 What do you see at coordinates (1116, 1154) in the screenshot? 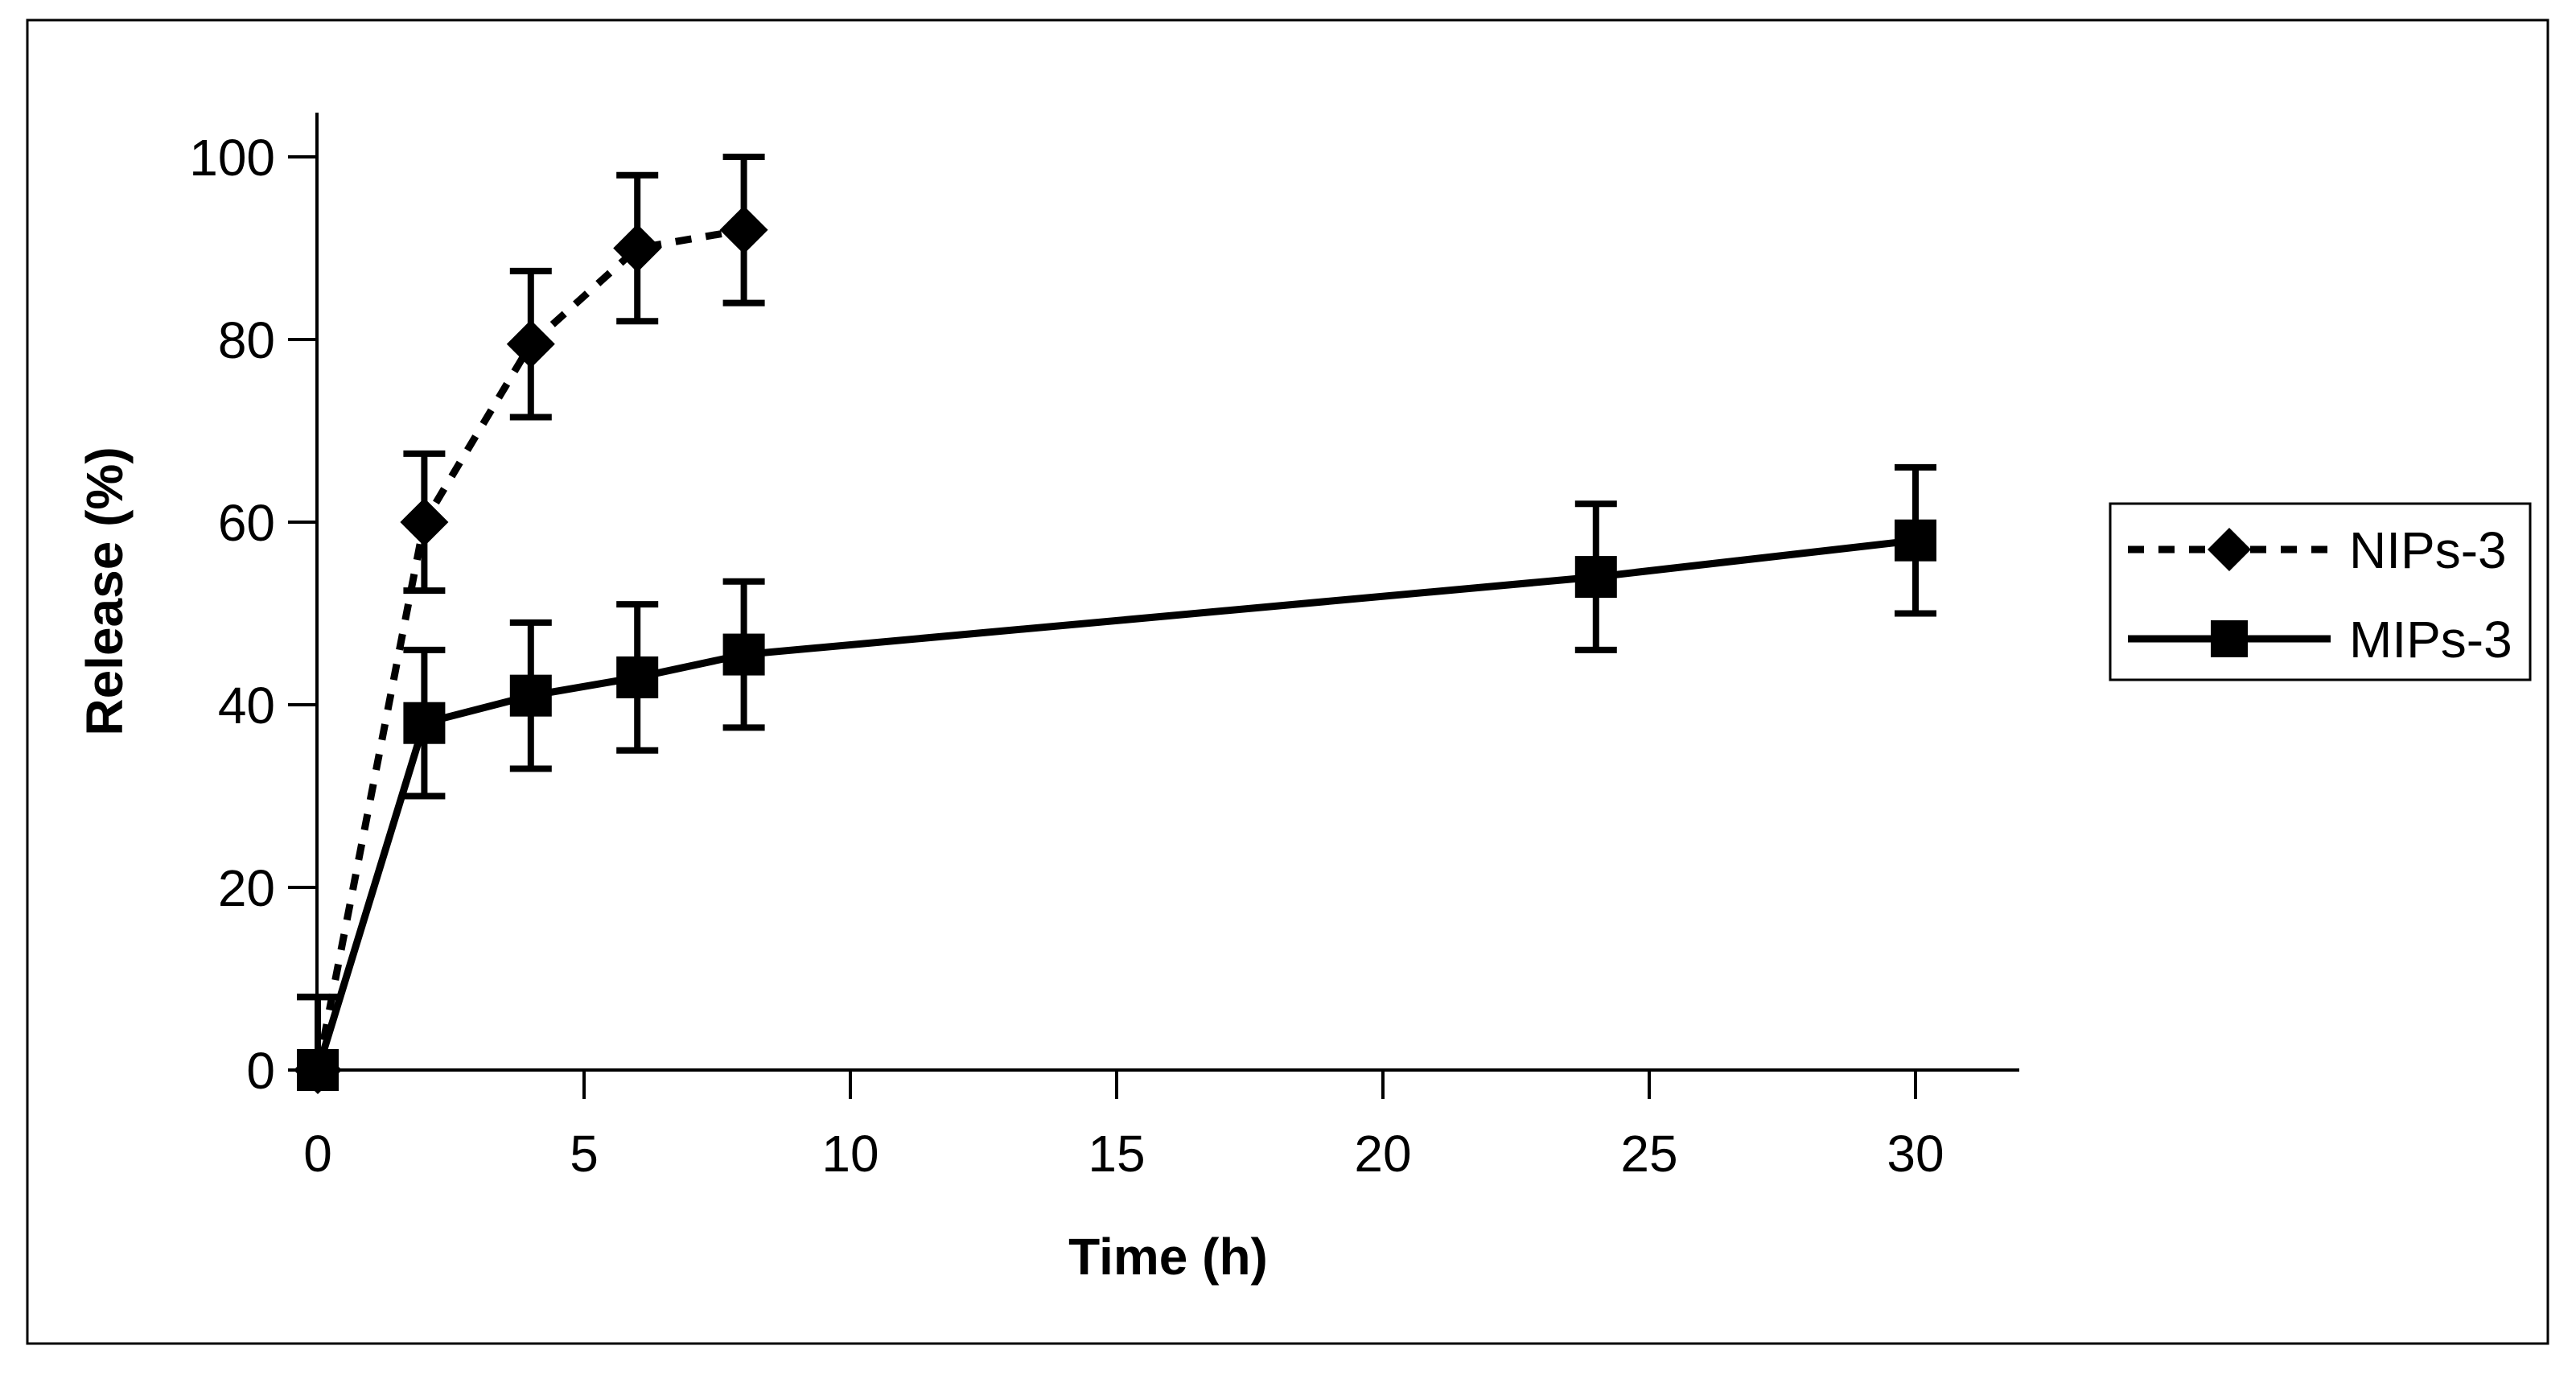
I see `x-tick-label: 15` at bounding box center [1116, 1154].